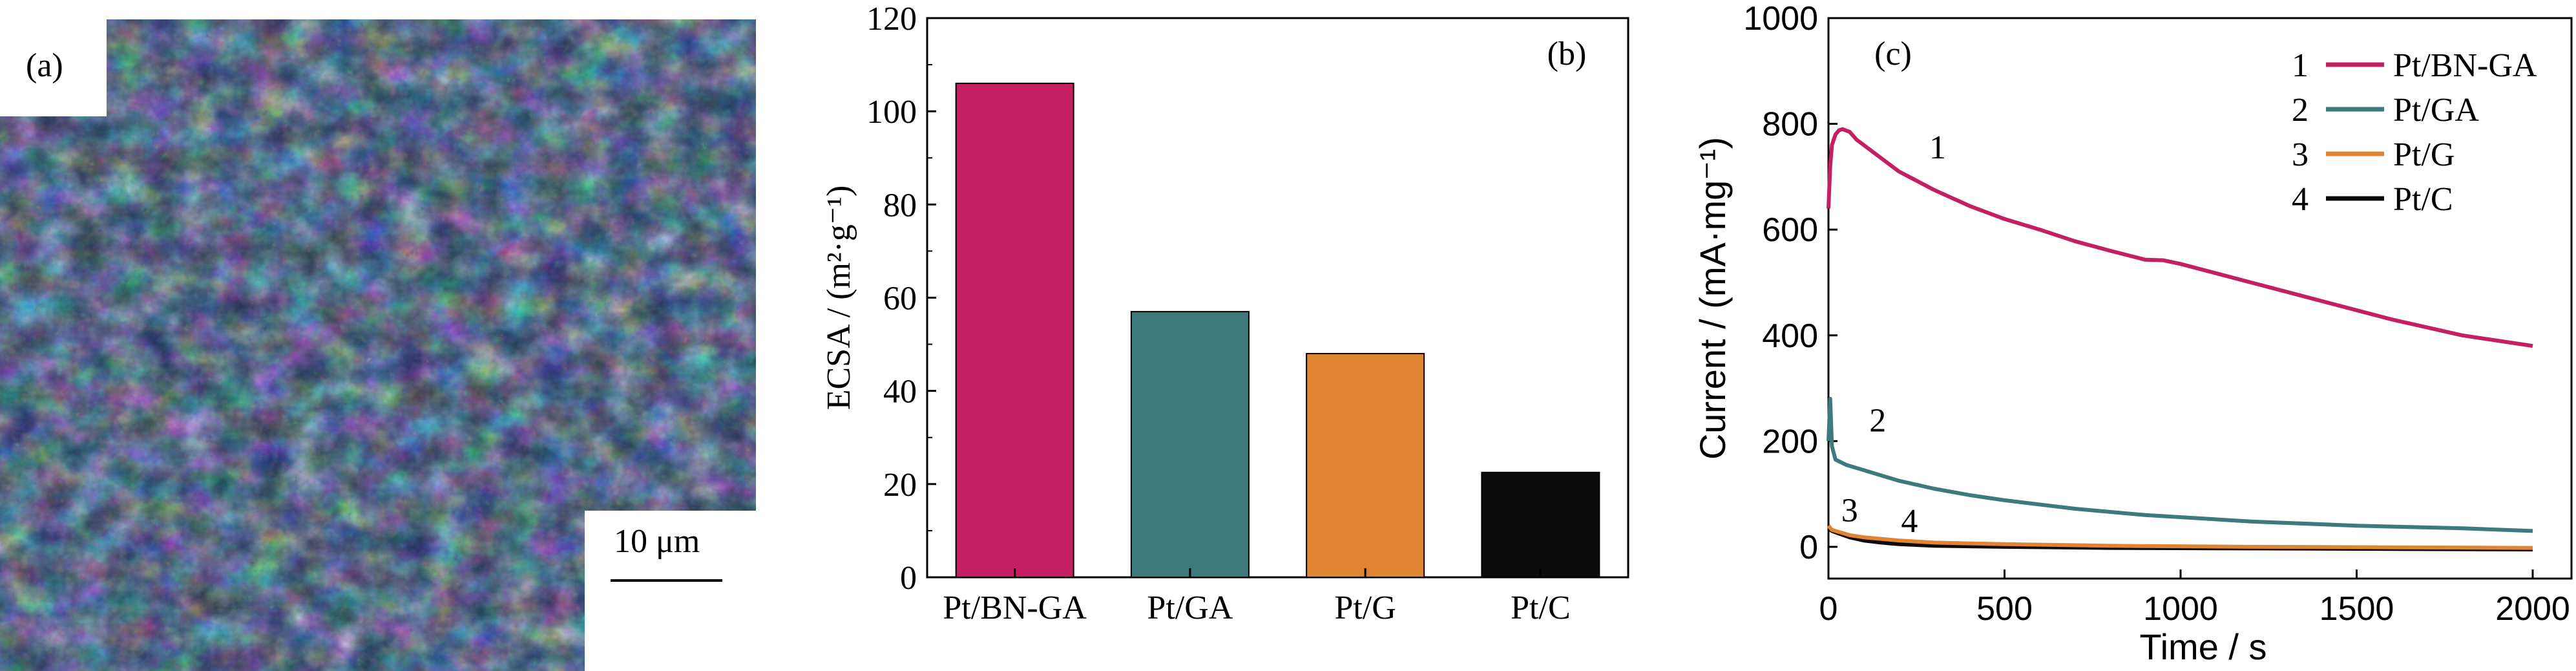 The width and height of the screenshot is (2576, 671). What do you see at coordinates (1190, 444) in the screenshot?
I see `bar-pt-ga` at bounding box center [1190, 444].